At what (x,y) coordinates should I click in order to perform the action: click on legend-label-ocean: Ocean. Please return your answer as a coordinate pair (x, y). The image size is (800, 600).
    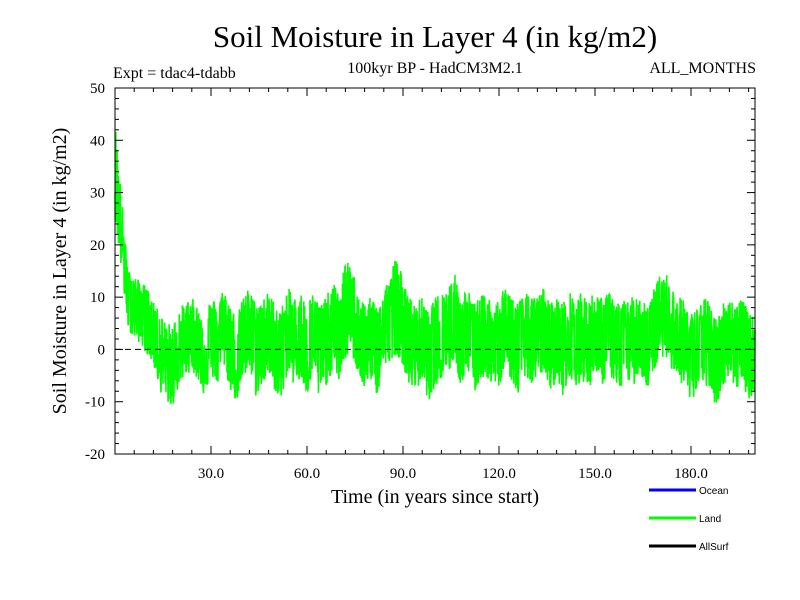
    Looking at the image, I should click on (713, 491).